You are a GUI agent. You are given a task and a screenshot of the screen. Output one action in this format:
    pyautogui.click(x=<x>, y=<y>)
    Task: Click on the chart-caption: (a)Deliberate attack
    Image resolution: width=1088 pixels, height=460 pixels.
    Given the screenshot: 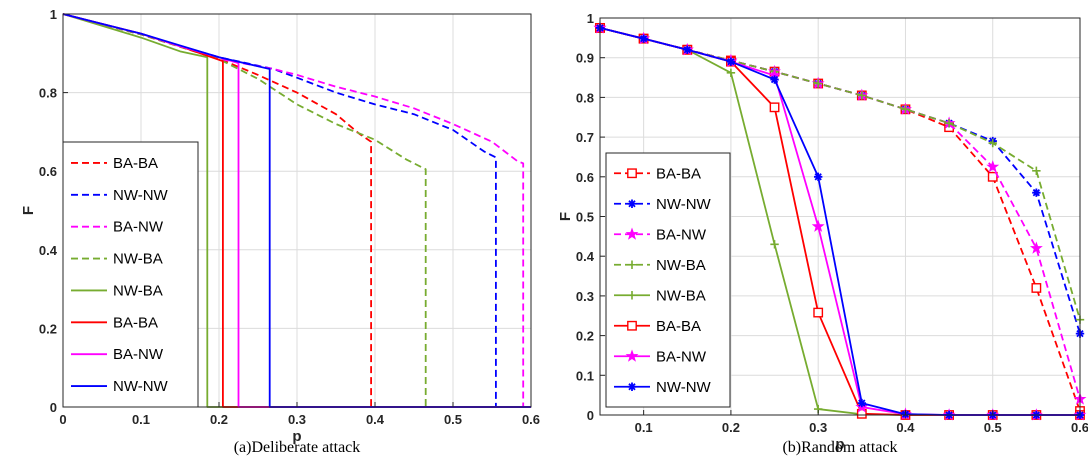 What is the action you would take?
    pyautogui.click(x=297, y=447)
    